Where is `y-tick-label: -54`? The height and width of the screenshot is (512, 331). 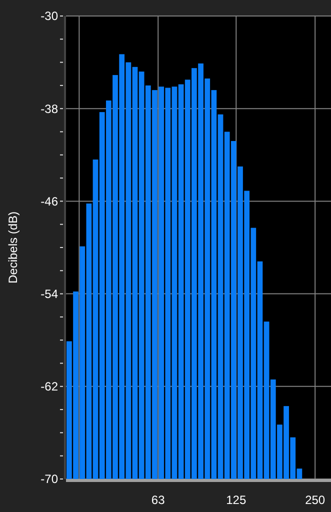 y-tick-label: -54 is located at coordinates (49, 294).